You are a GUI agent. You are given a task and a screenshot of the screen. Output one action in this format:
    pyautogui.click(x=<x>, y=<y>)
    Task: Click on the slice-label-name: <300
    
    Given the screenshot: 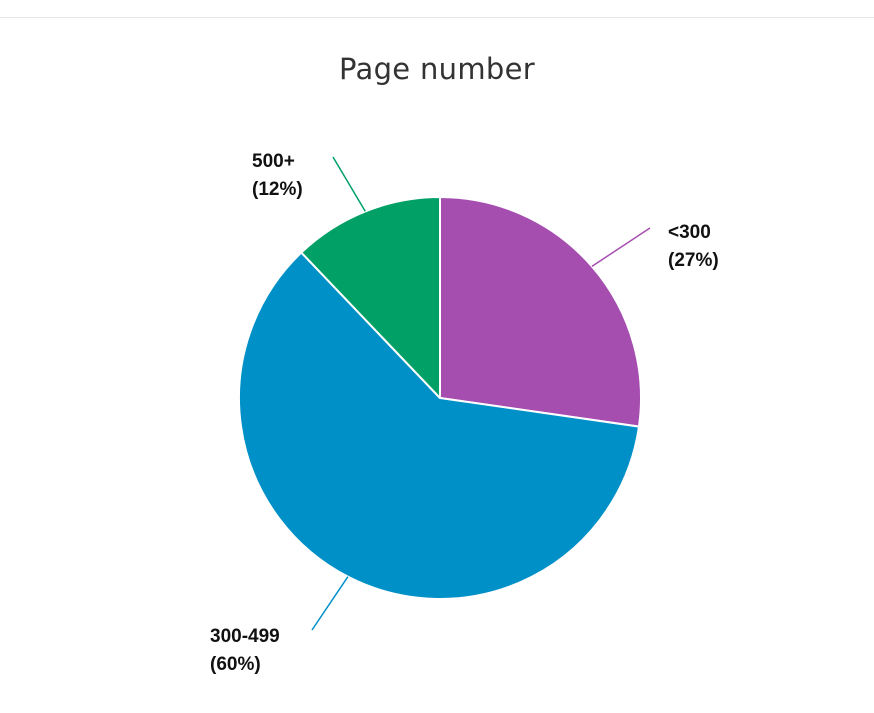 What is the action you would take?
    pyautogui.click(x=689, y=232)
    